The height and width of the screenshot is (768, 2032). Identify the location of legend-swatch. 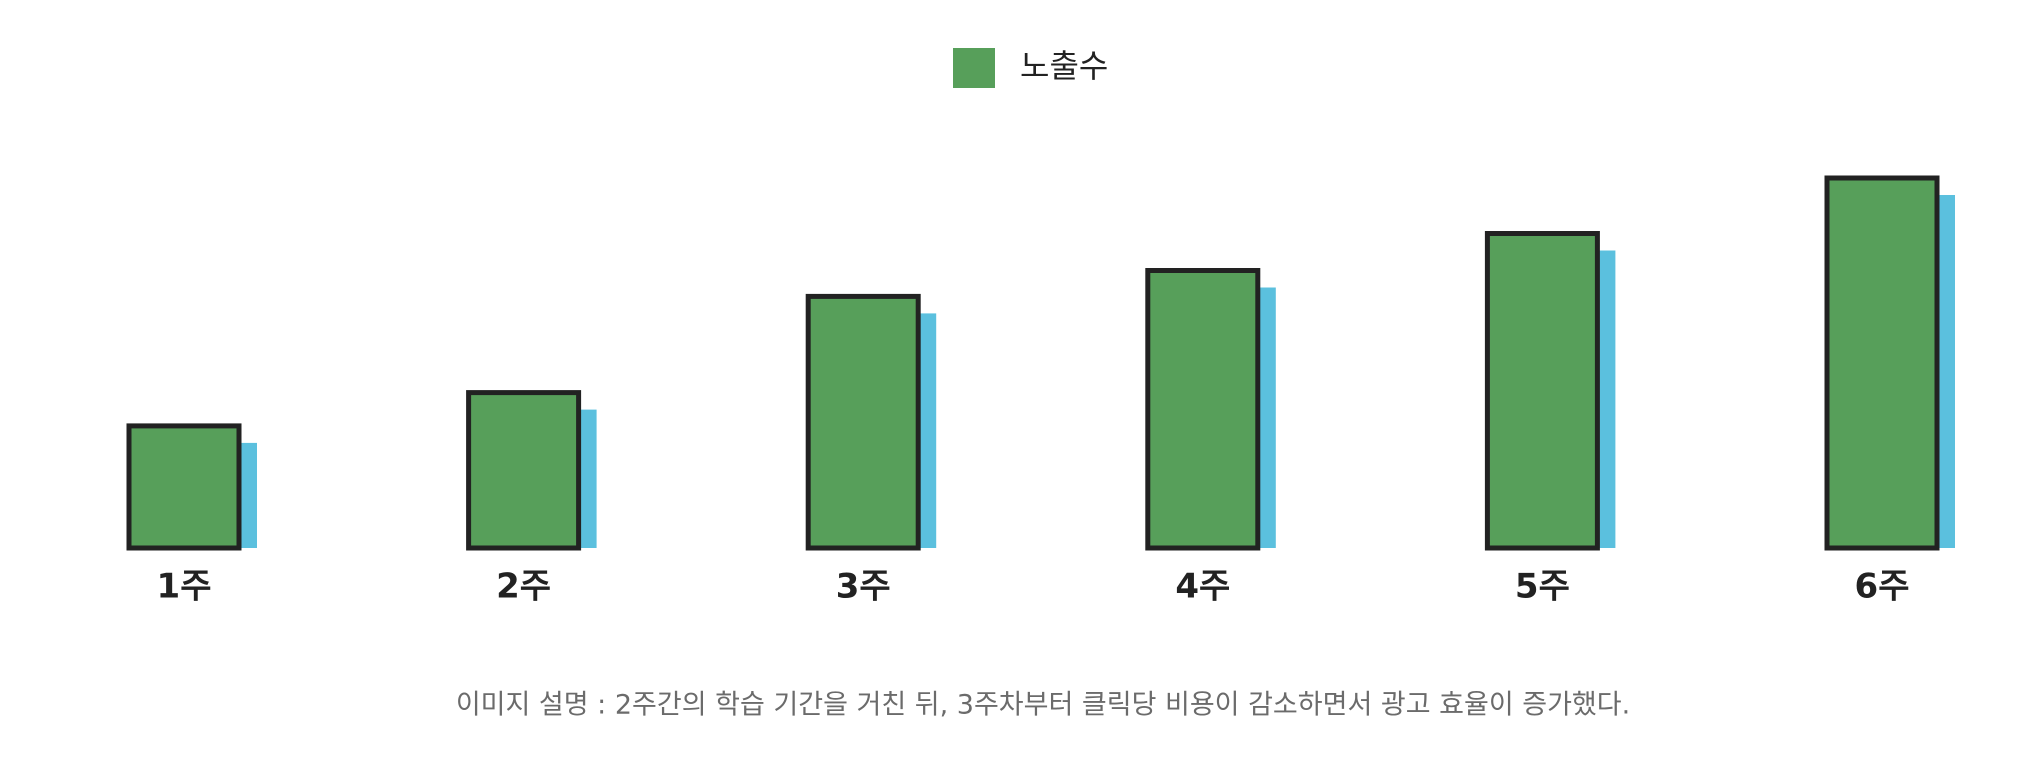
(974, 68).